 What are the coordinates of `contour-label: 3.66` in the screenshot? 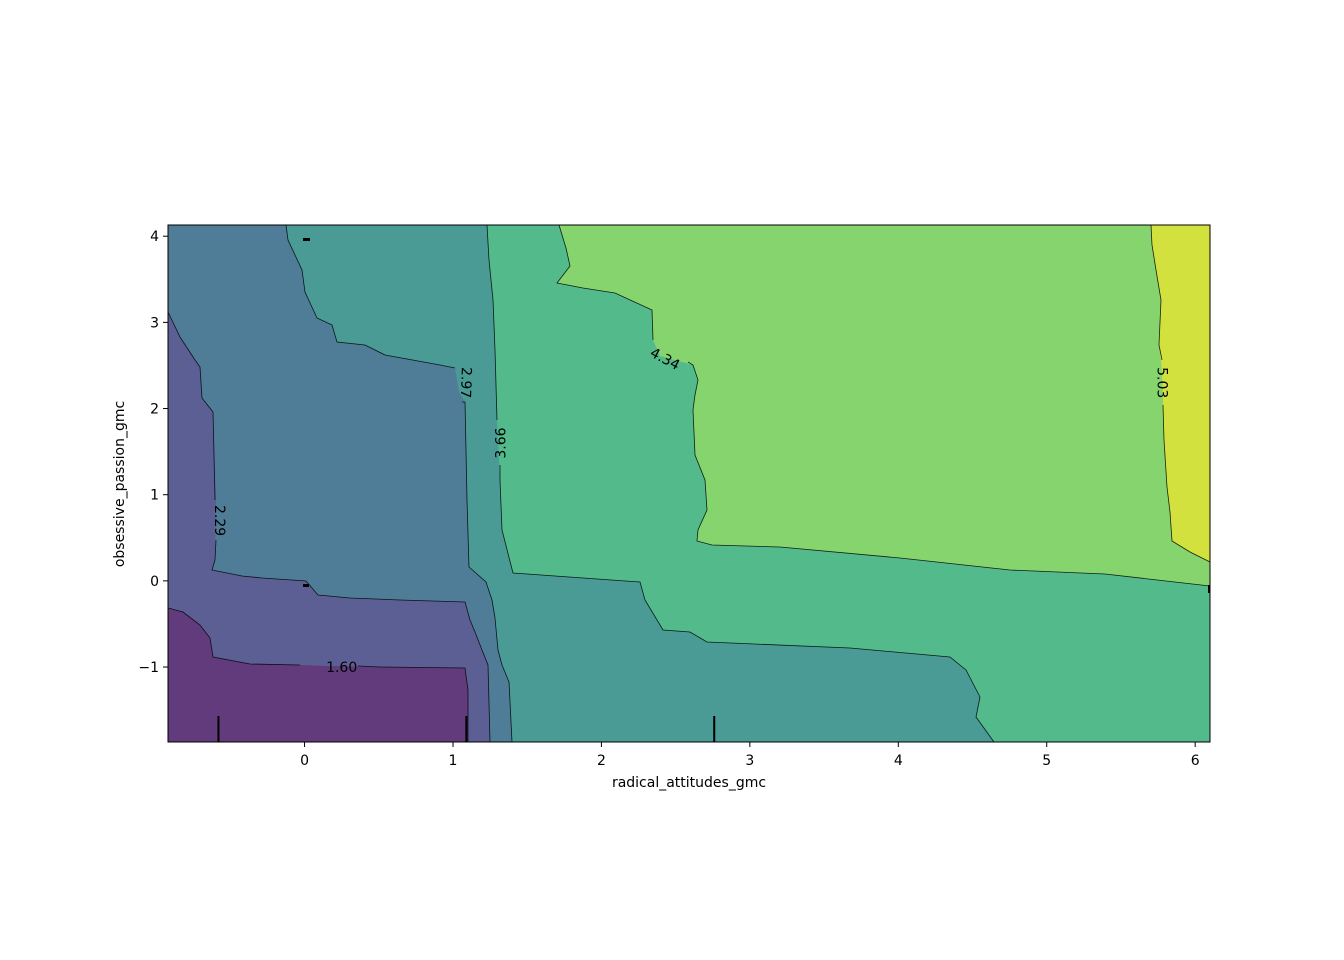 It's located at (501, 442).